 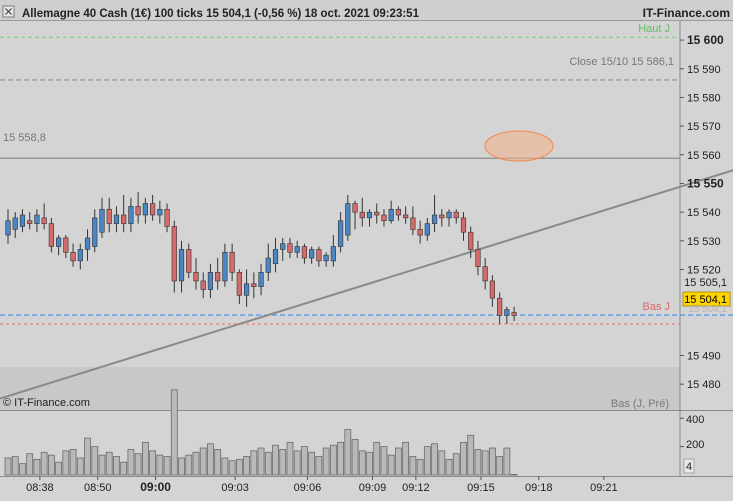 I want to click on price-tick-label: 15 590, so click(x=704, y=70).